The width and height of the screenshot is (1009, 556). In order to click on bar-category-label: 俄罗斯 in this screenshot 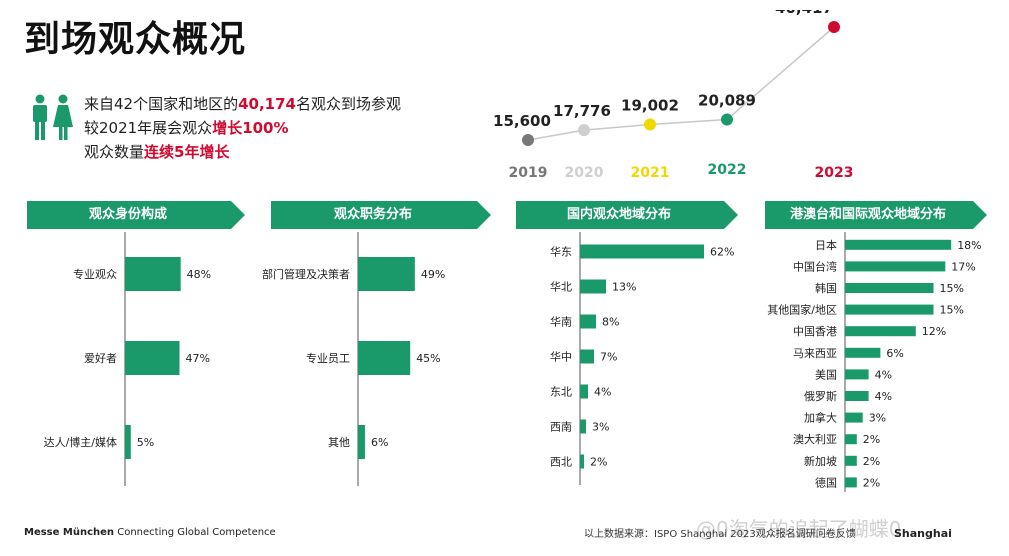, I will do `click(820, 396)`.